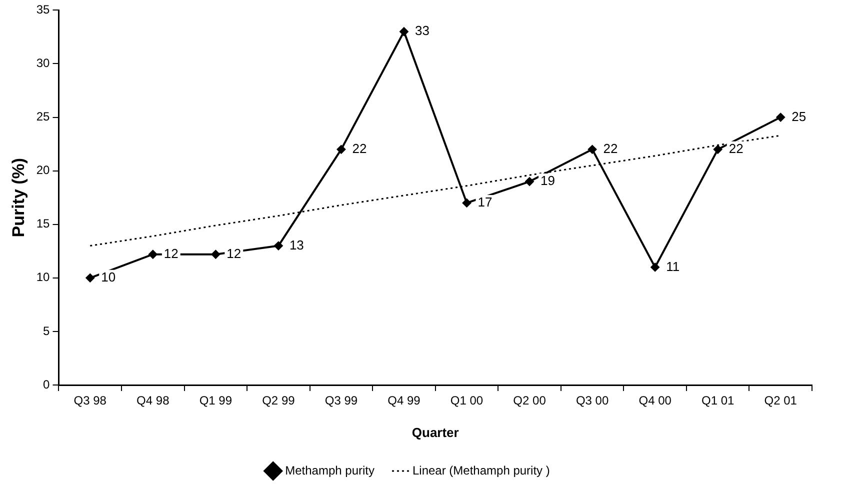 This screenshot has height=492, width=852. Describe the element at coordinates (404, 401) in the screenshot. I see `x-tick-label: Q4 99` at that location.